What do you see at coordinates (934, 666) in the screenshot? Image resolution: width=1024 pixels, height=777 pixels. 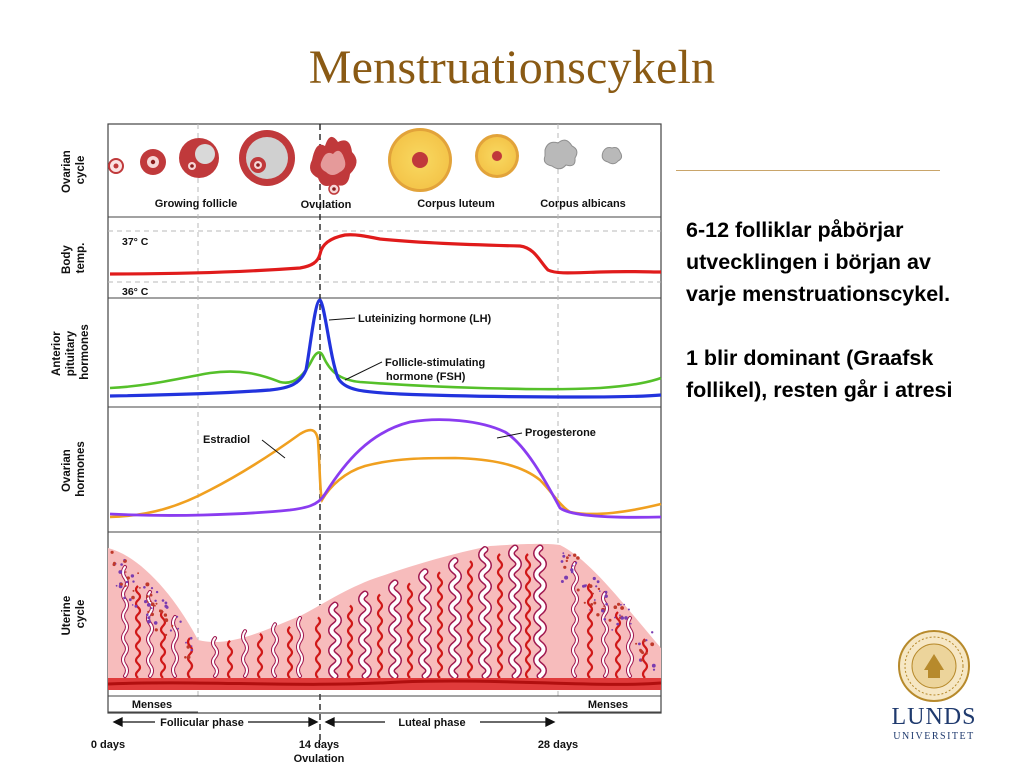 I see `university-seal-logo` at bounding box center [934, 666].